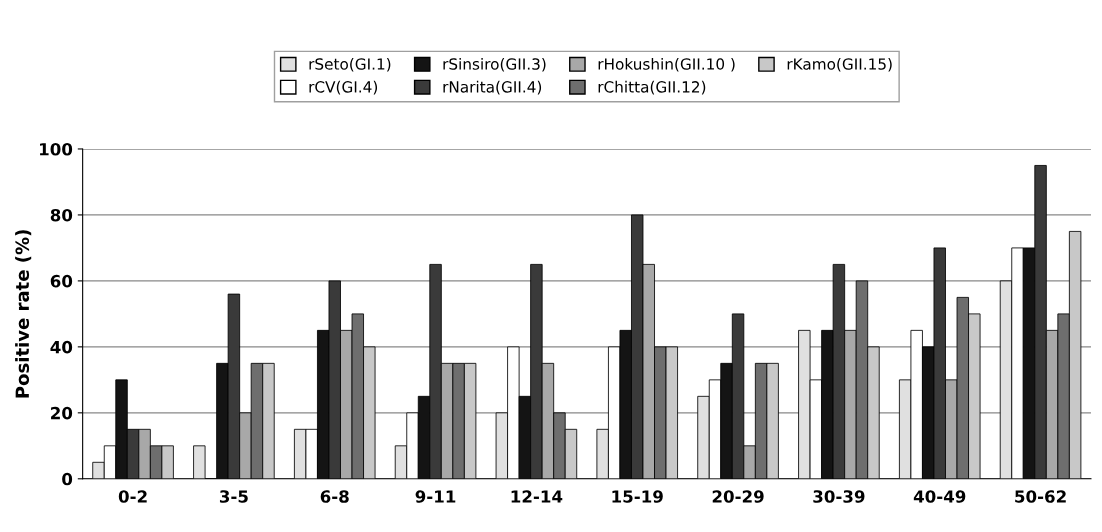 This screenshot has height=532, width=1102. What do you see at coordinates (494, 64) in the screenshot?
I see `legend-label: rSinsiro(GII.3)` at bounding box center [494, 64].